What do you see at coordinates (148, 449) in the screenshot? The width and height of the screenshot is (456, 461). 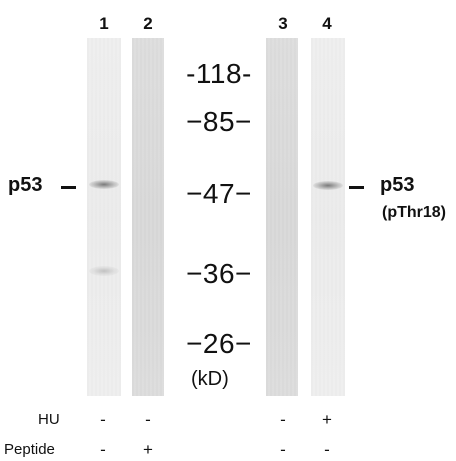 I see `peptide-sign-lane-2: +` at bounding box center [148, 449].